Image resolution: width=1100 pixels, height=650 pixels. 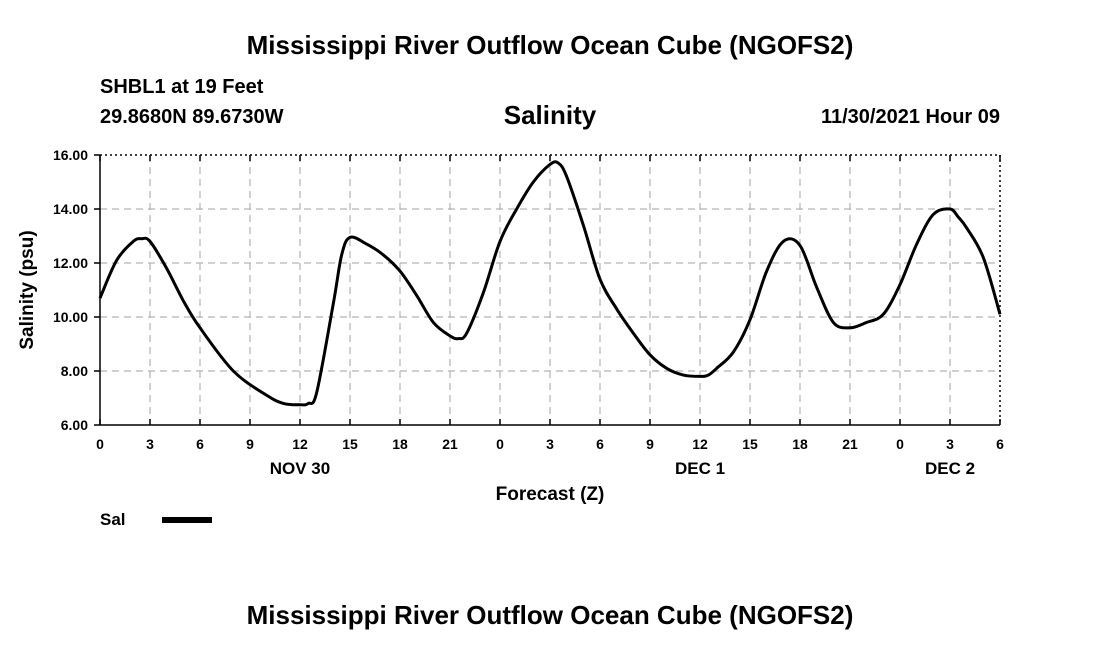 I want to click on y-tick-label: 14.00, so click(x=70, y=209).